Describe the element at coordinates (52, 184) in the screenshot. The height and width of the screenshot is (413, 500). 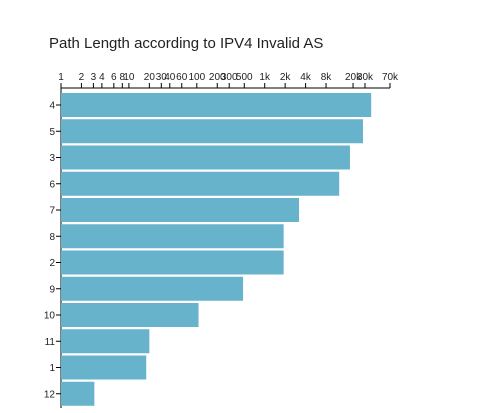
I see `category-label: 6` at that location.